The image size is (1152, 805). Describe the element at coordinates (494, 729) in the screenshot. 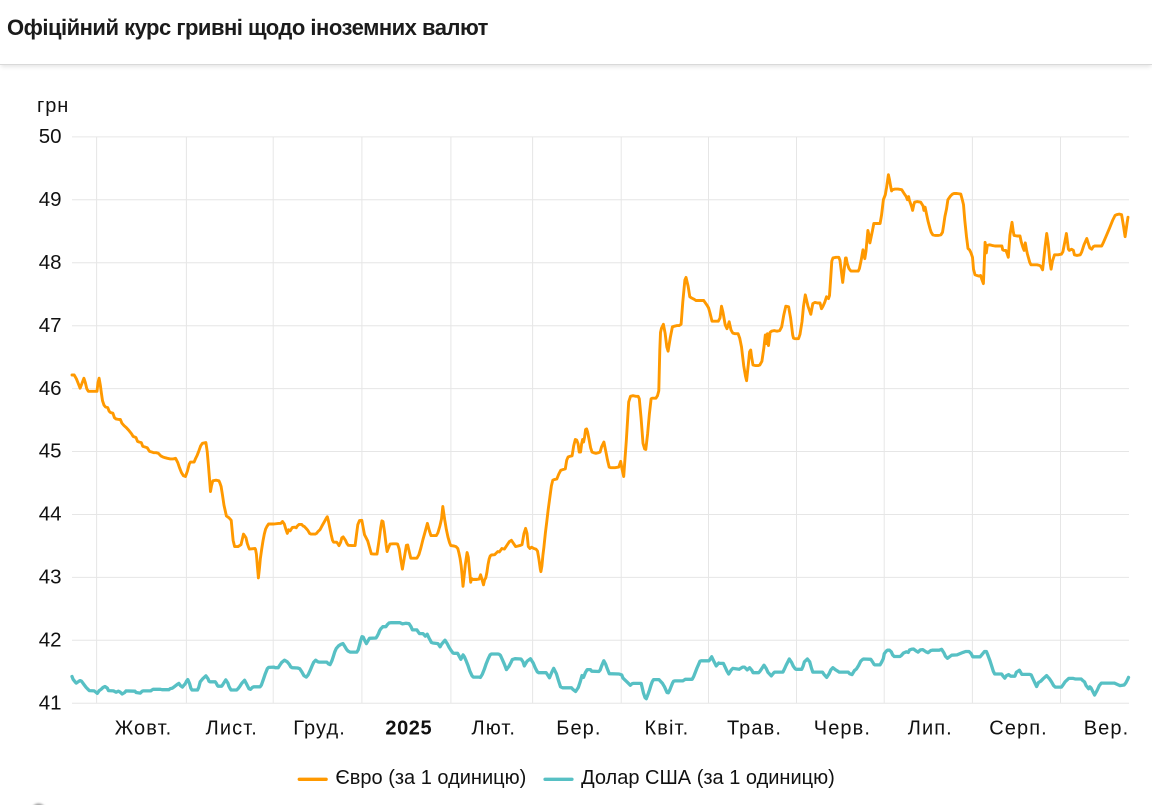

I see `svg-text: Лют.` at that location.